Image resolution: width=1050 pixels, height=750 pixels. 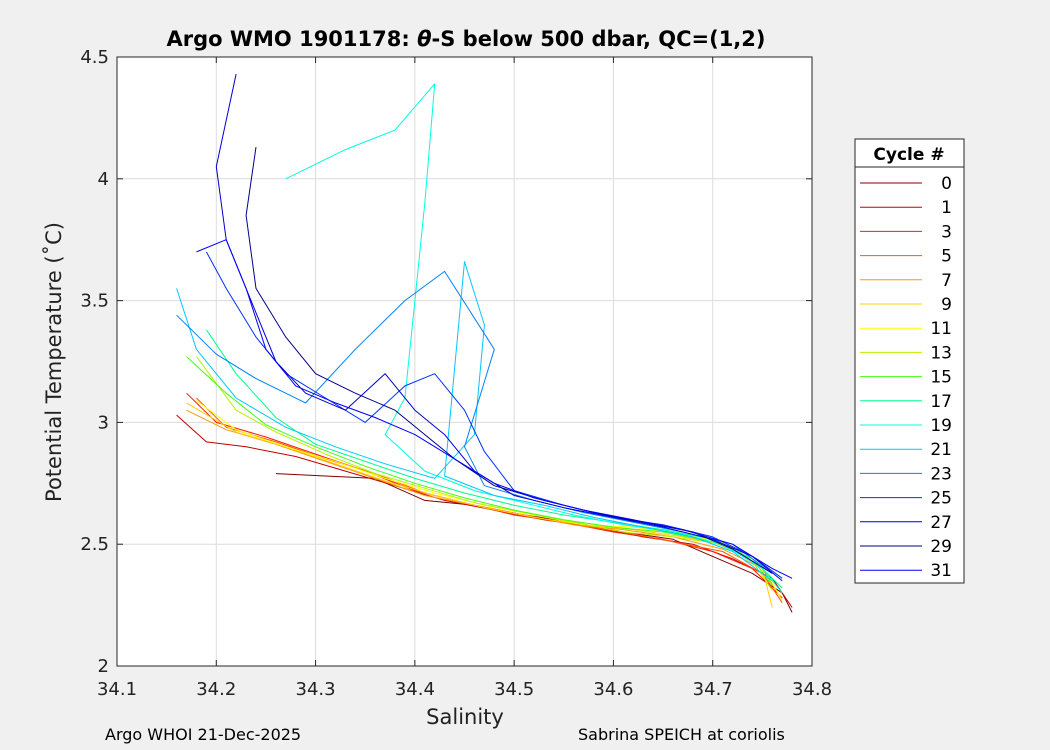 What do you see at coordinates (94, 57) in the screenshot?
I see `y-tick-label: 4.5` at bounding box center [94, 57].